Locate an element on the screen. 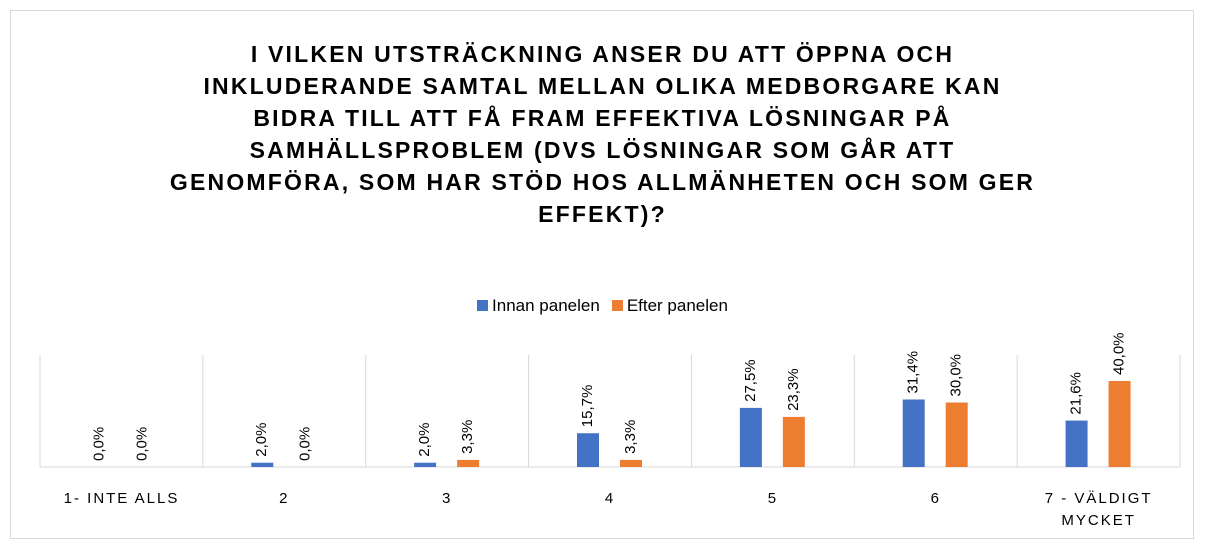  x-tick-label: 5 is located at coordinates (773, 498).